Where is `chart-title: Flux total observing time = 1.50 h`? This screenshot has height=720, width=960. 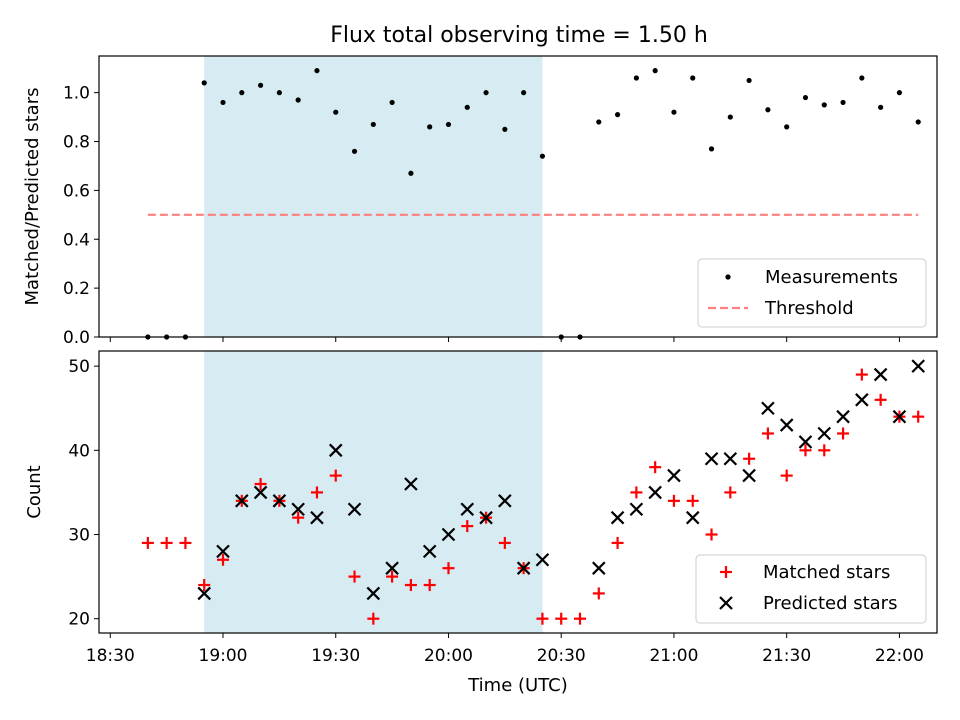 chart-title: Flux total observing time = 1.50 h is located at coordinates (519, 35).